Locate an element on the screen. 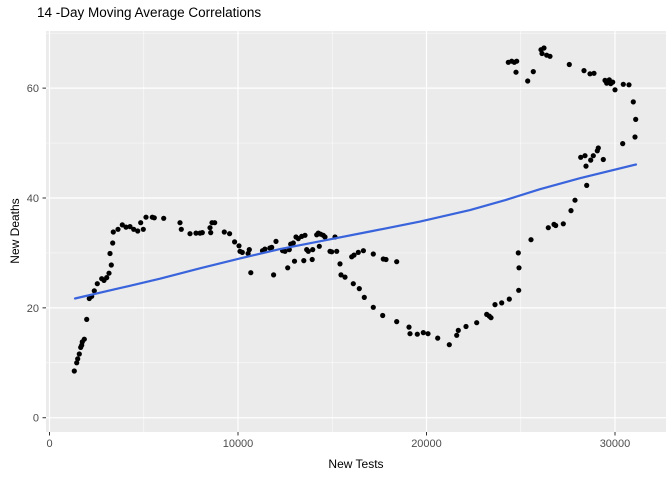 The height and width of the screenshot is (480, 672). x-tick-label: 30000 is located at coordinates (615, 444).